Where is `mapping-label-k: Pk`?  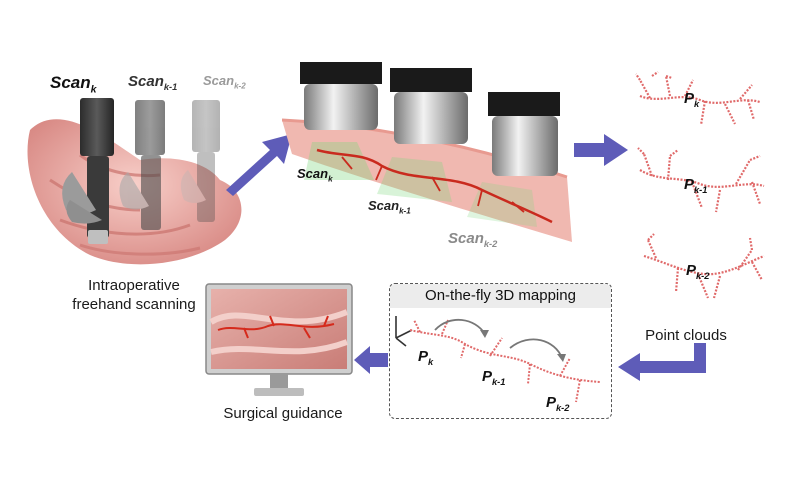
mapping-label-k: Pk is located at coordinates (426, 357).